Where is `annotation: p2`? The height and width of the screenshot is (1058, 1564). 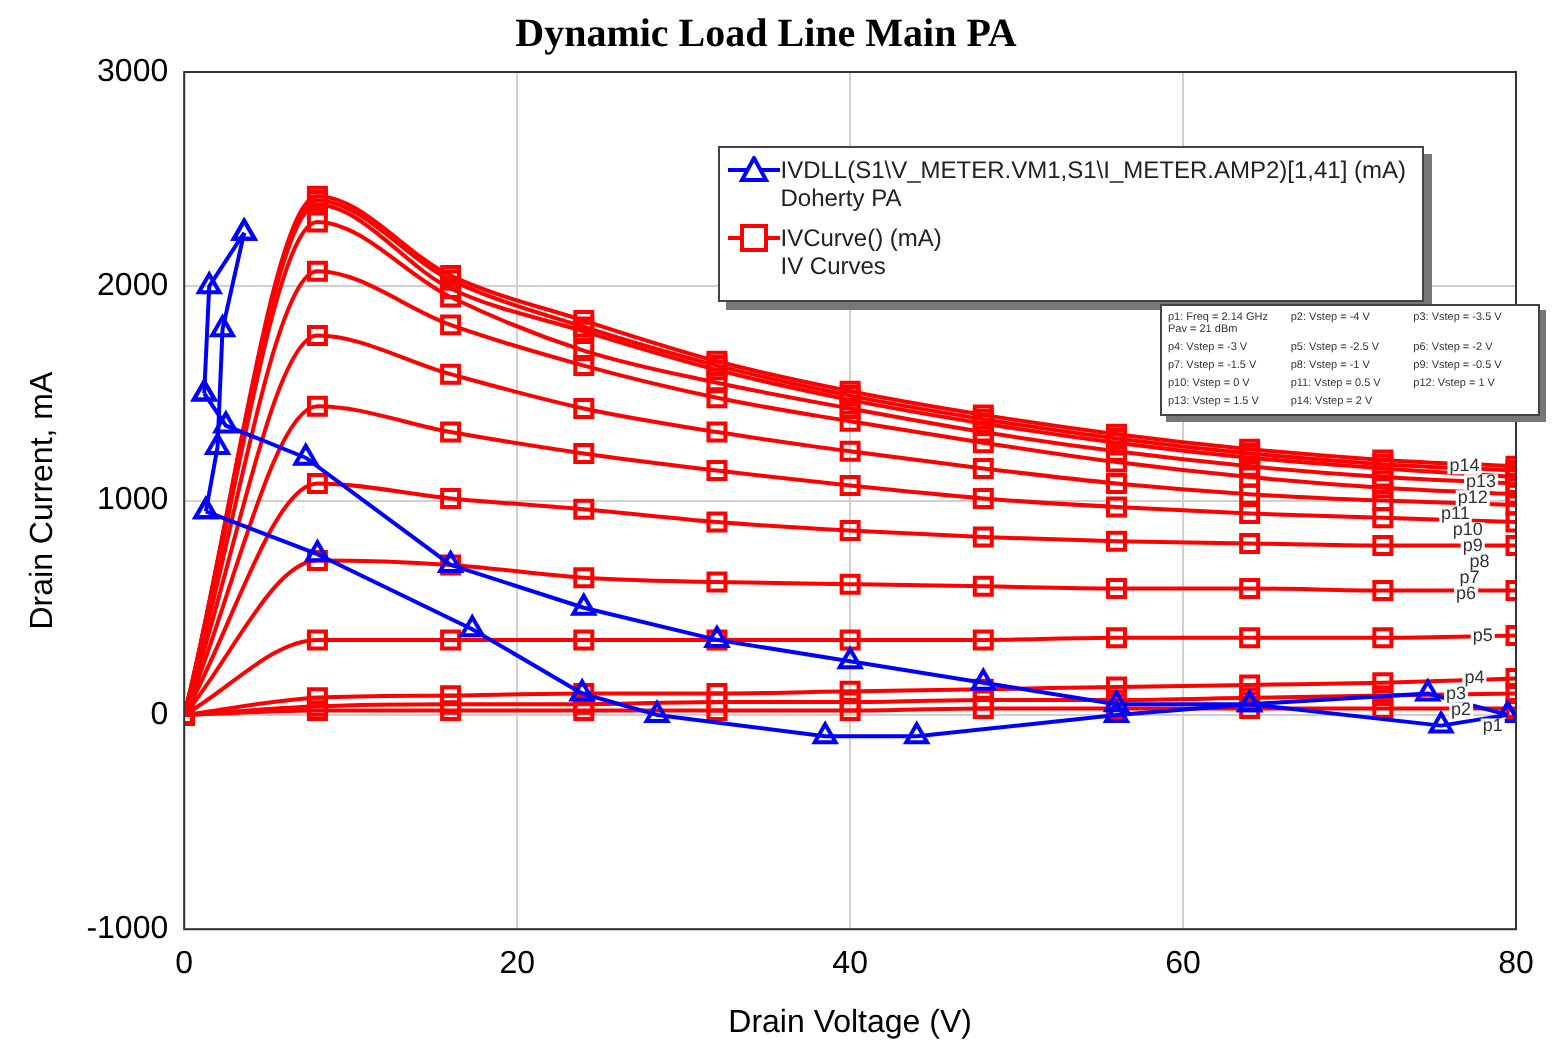
annotation: p2 is located at coordinates (1461, 709).